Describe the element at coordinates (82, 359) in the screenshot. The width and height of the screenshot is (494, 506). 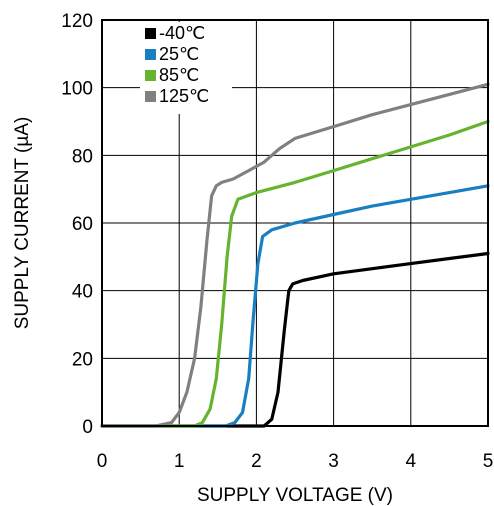
I see `y-tick-label: 20` at that location.